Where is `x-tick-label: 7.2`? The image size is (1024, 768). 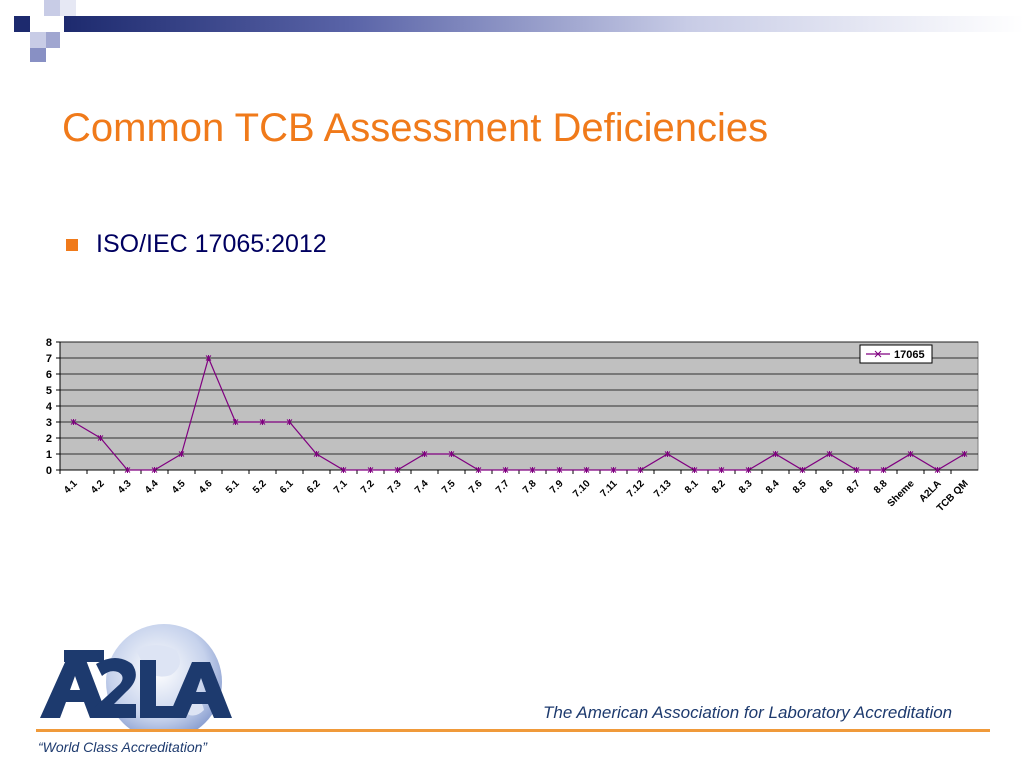
x-tick-label: 7.2 is located at coordinates (368, 487).